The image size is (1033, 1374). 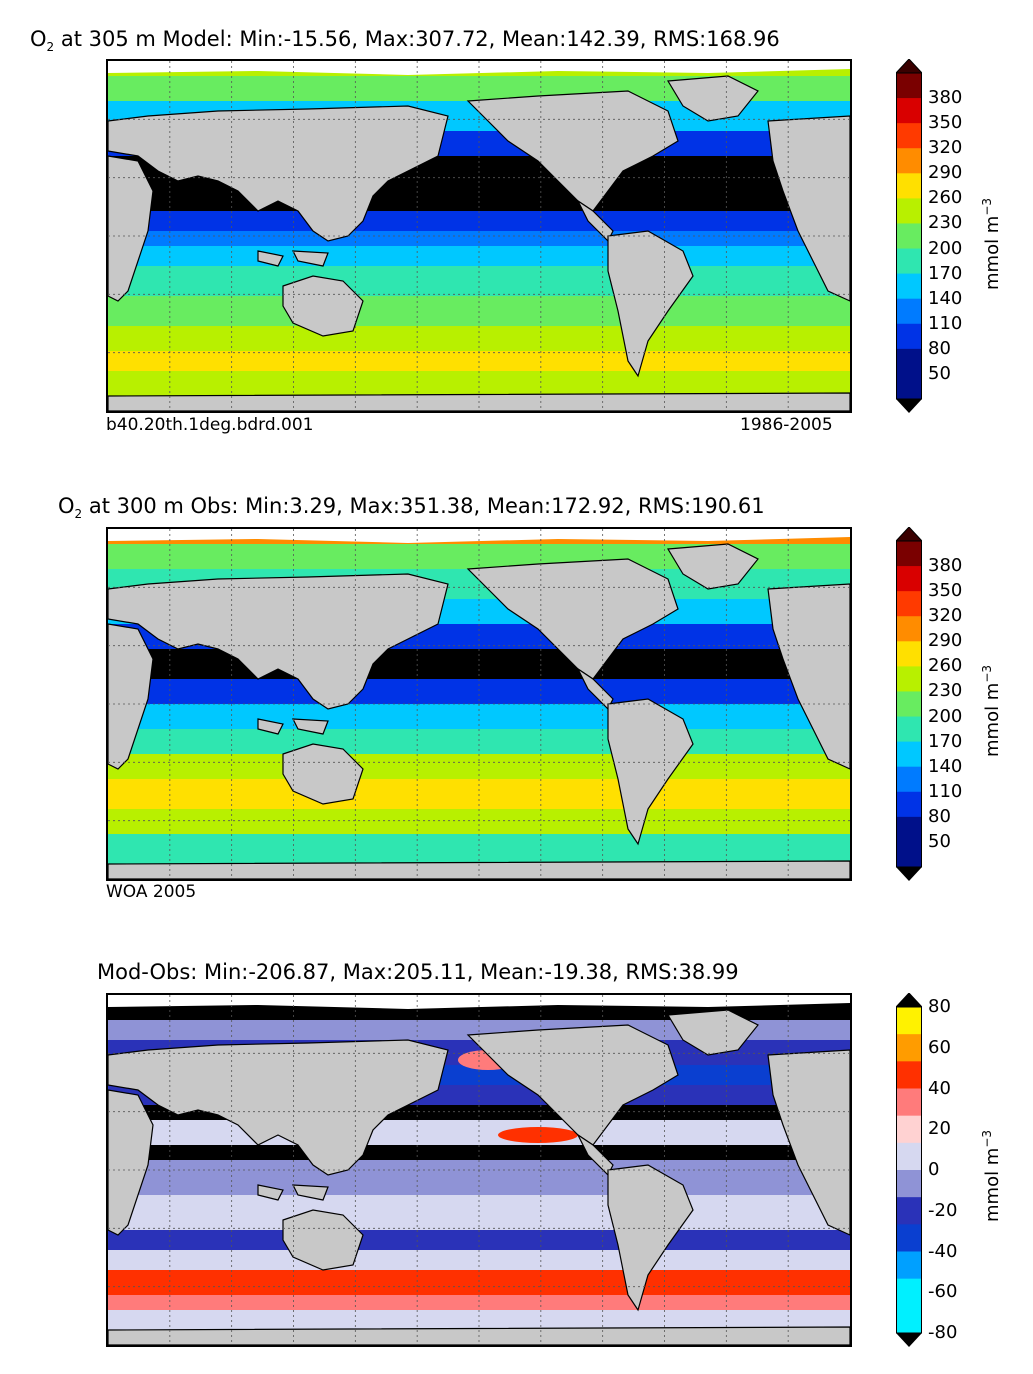 What do you see at coordinates (943, 1332) in the screenshot?
I see `colorbar-tick-label: -80` at bounding box center [943, 1332].